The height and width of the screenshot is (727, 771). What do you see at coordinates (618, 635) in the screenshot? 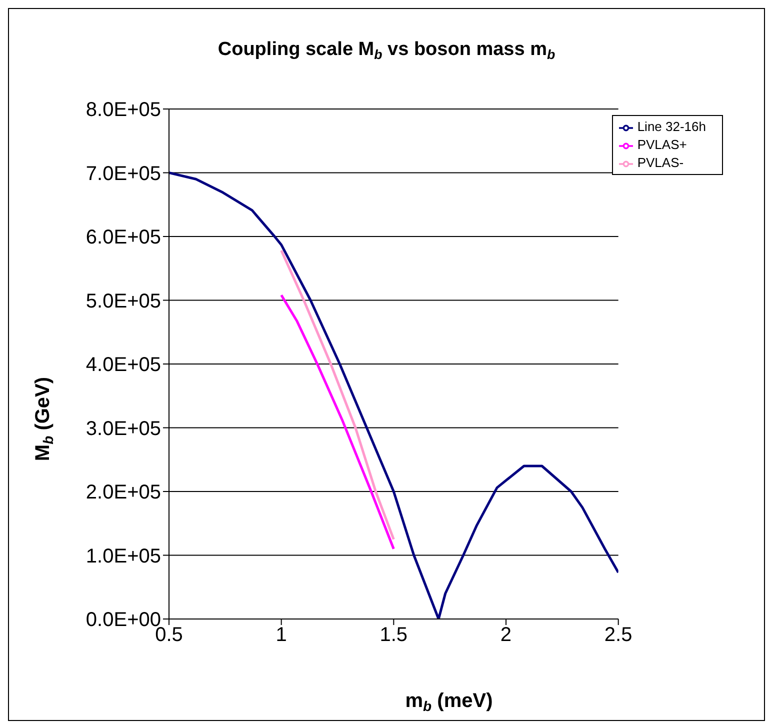
I see `x-tick-label: 2.5` at bounding box center [618, 635].